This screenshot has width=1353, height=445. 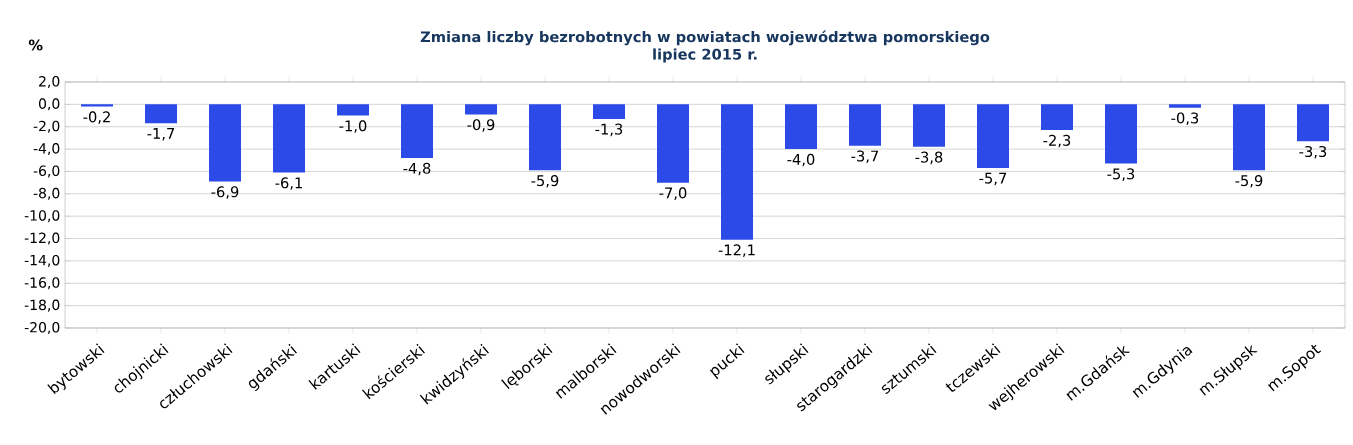 I want to click on chart-title: Zmiana liczby bezrobotnych w powiatach województwa pomorskiego, so click(x=705, y=38).